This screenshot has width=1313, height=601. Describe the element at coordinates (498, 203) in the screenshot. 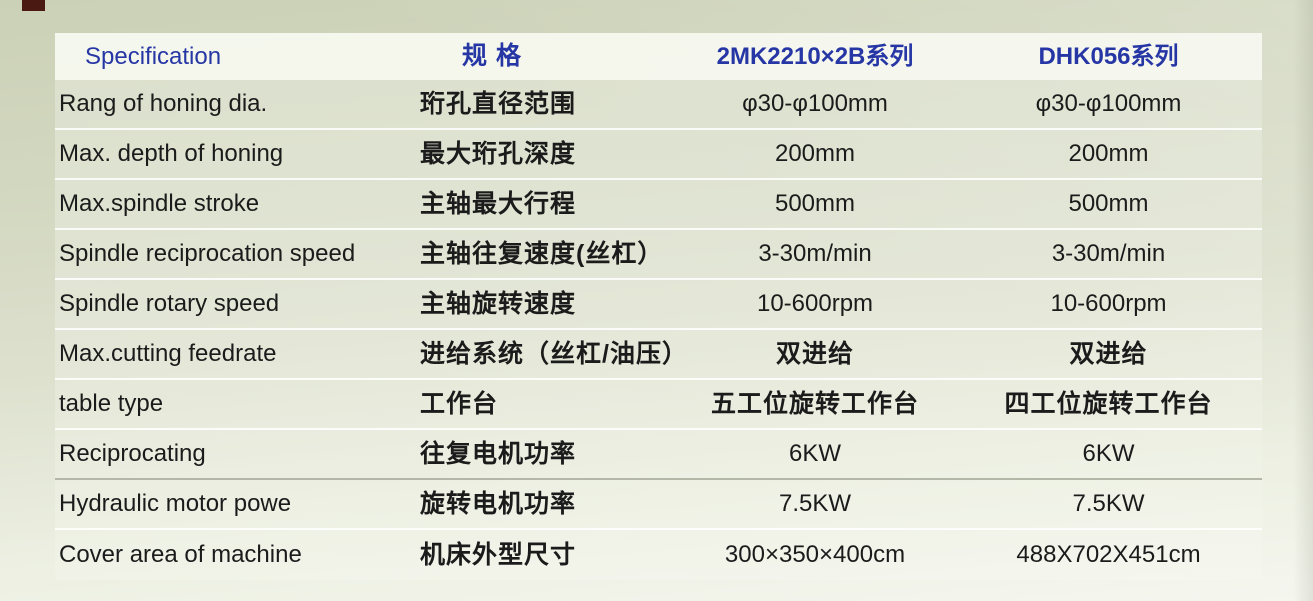

I see `cell-spec-zh: 主轴最大行程` at that location.